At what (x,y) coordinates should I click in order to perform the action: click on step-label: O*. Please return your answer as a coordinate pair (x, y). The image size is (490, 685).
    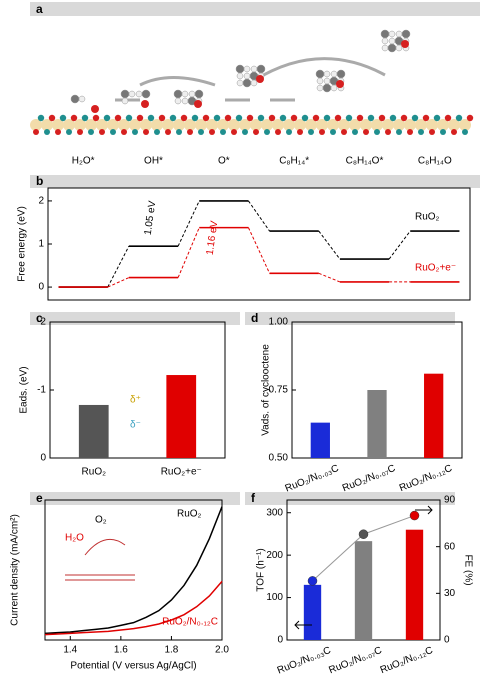
    Looking at the image, I should click on (224, 161).